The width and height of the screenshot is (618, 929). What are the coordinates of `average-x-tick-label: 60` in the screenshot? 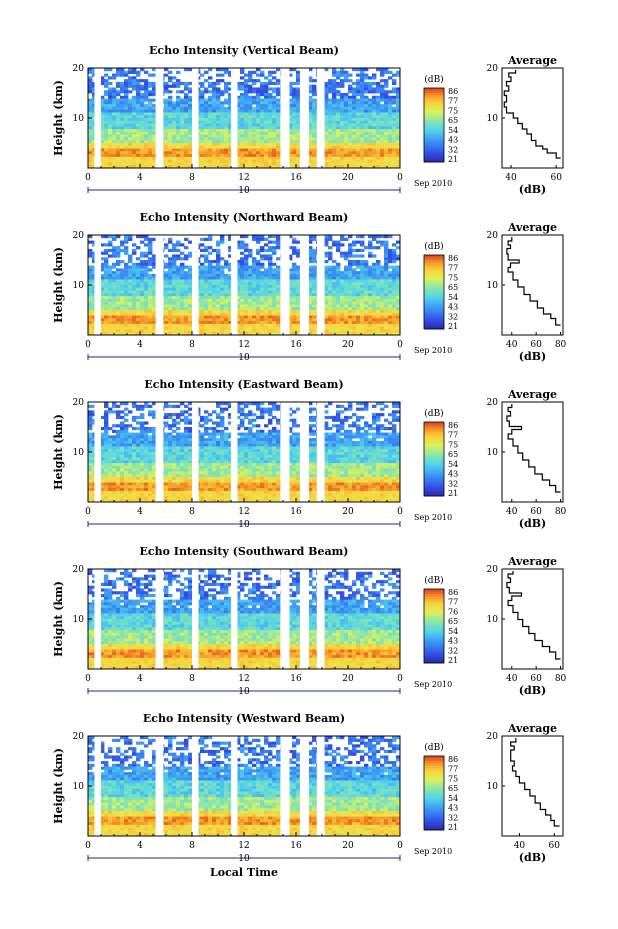 It's located at (556, 178).